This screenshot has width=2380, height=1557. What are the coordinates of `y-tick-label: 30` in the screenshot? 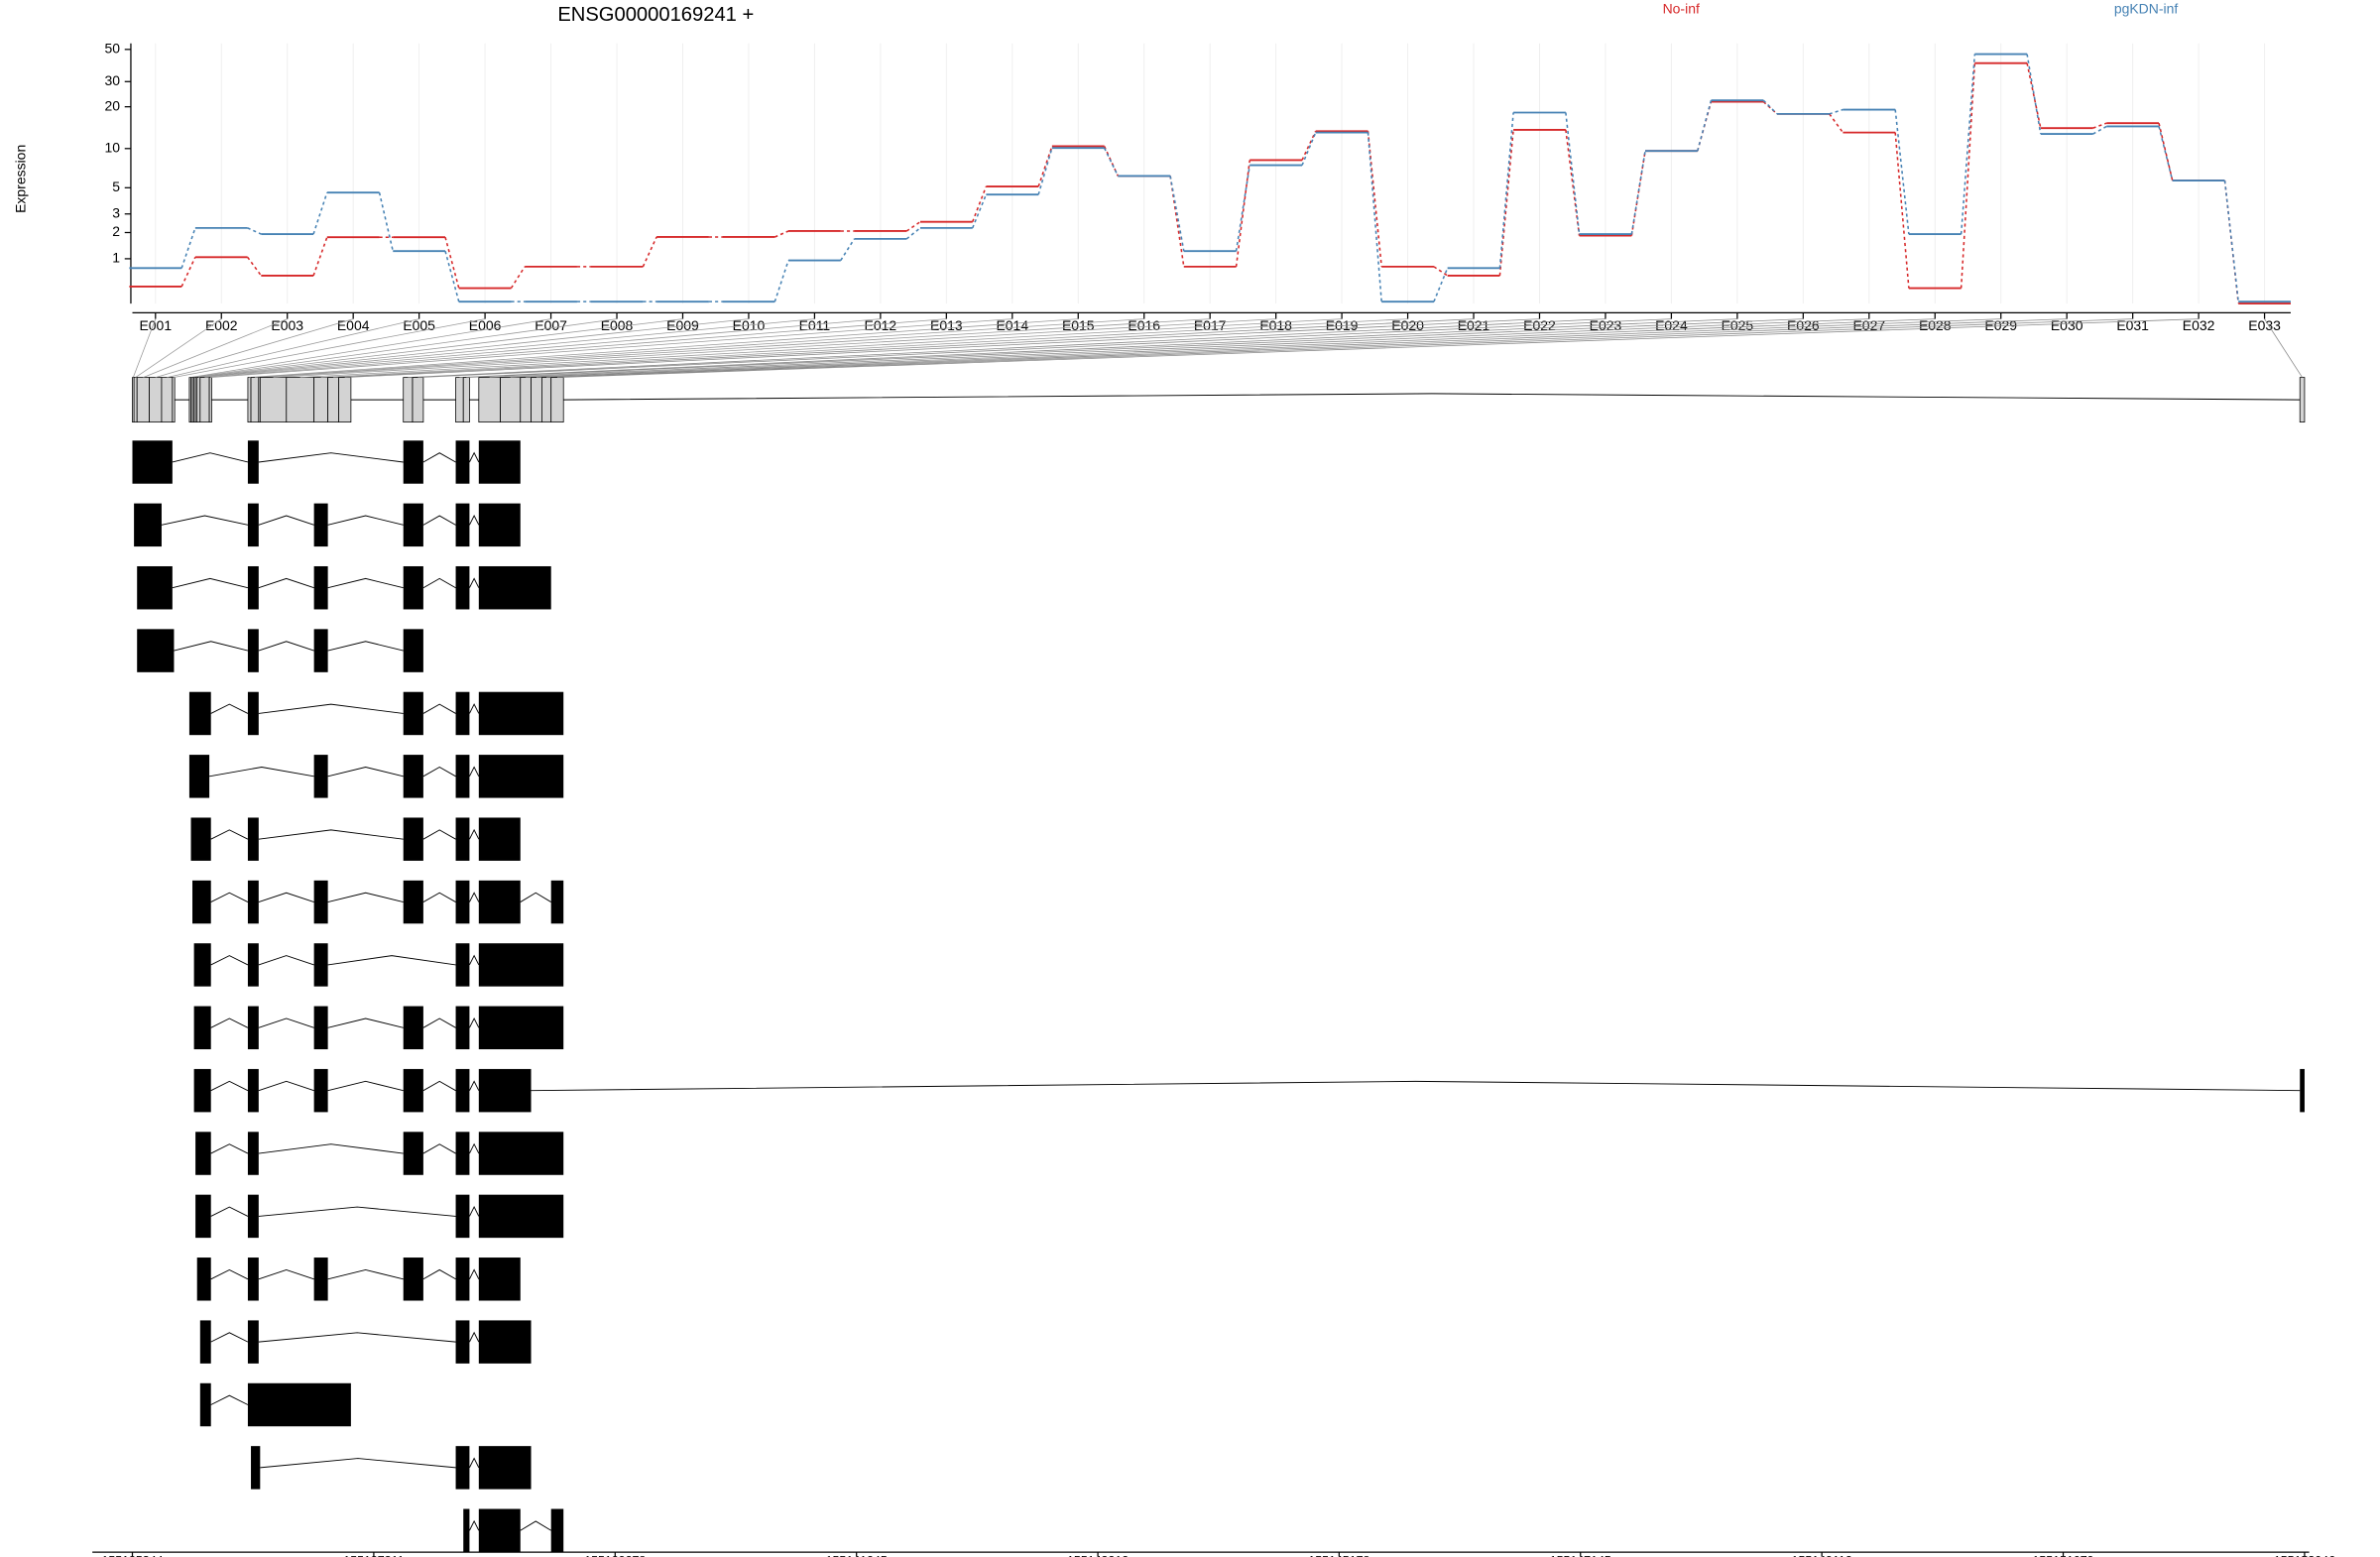 It's located at (113, 80).